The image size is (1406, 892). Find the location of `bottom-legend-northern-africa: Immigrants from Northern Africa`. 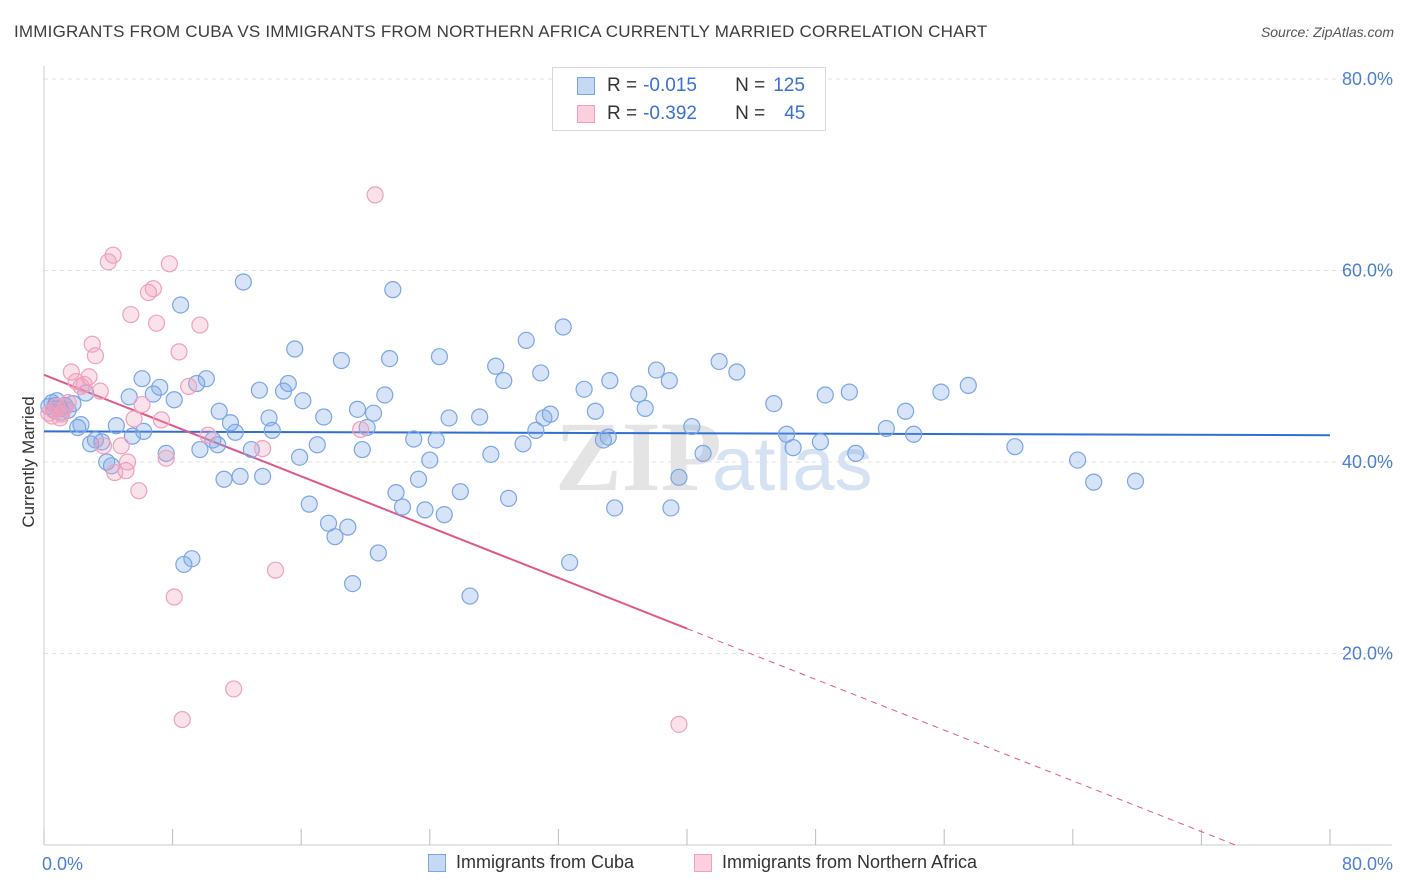

bottom-legend-northern-africa: Immigrants from Northern Africa is located at coordinates (835, 862).